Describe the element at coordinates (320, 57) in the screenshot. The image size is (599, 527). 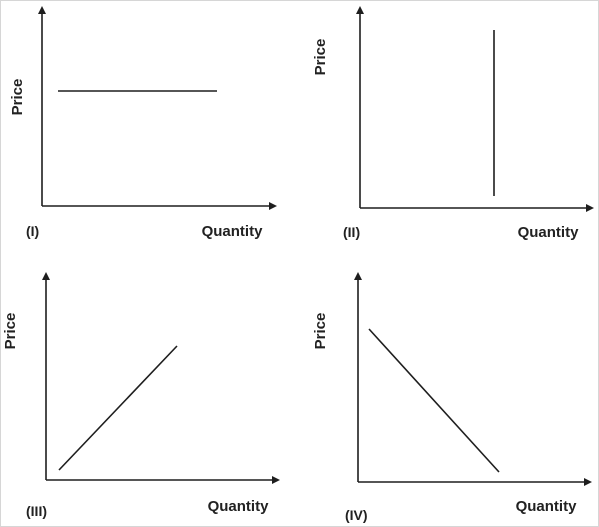
I see `panel-ii-ylabel: Price` at that location.